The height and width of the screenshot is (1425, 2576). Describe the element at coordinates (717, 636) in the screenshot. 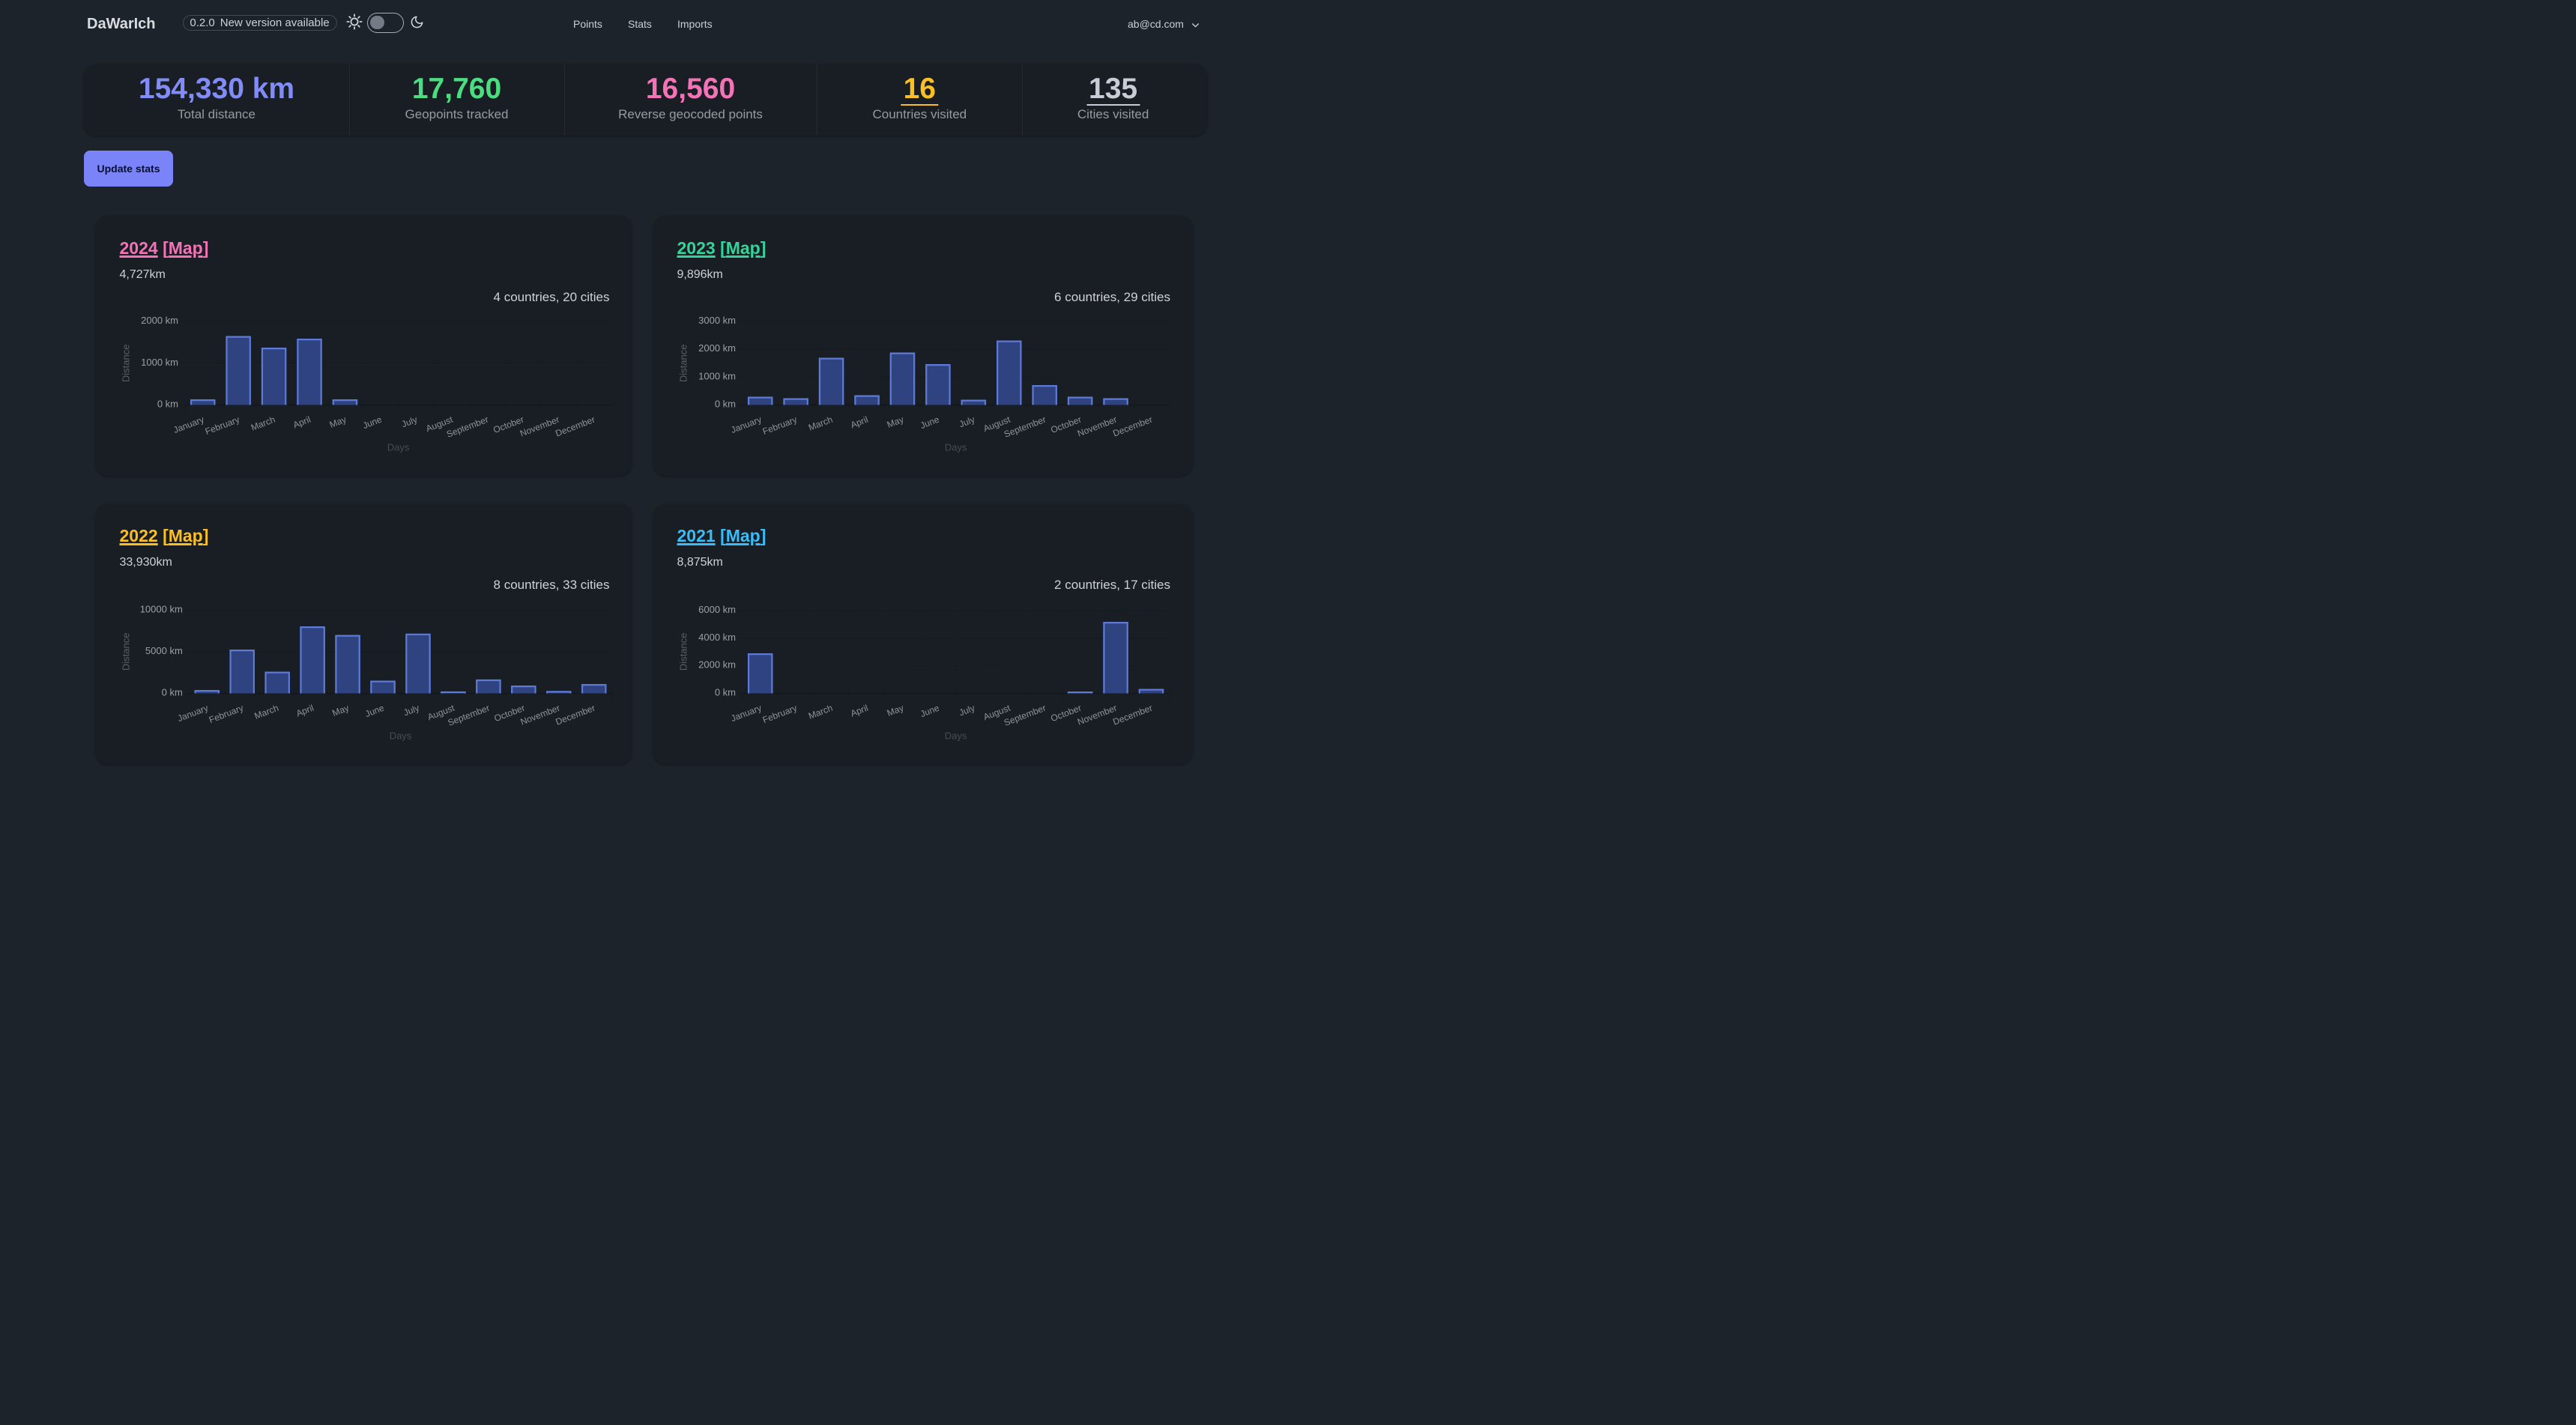

I see `svg-text: 4000 km` at that location.